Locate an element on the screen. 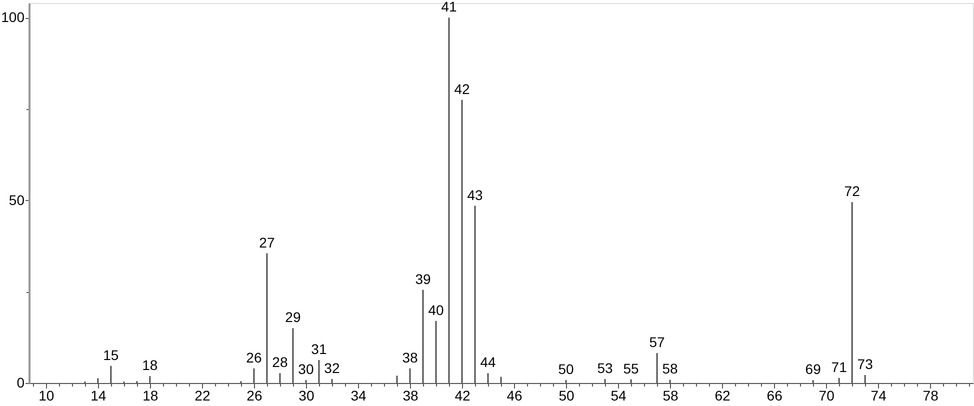 The width and height of the screenshot is (974, 406). x-tick-label: 66 is located at coordinates (774, 396).